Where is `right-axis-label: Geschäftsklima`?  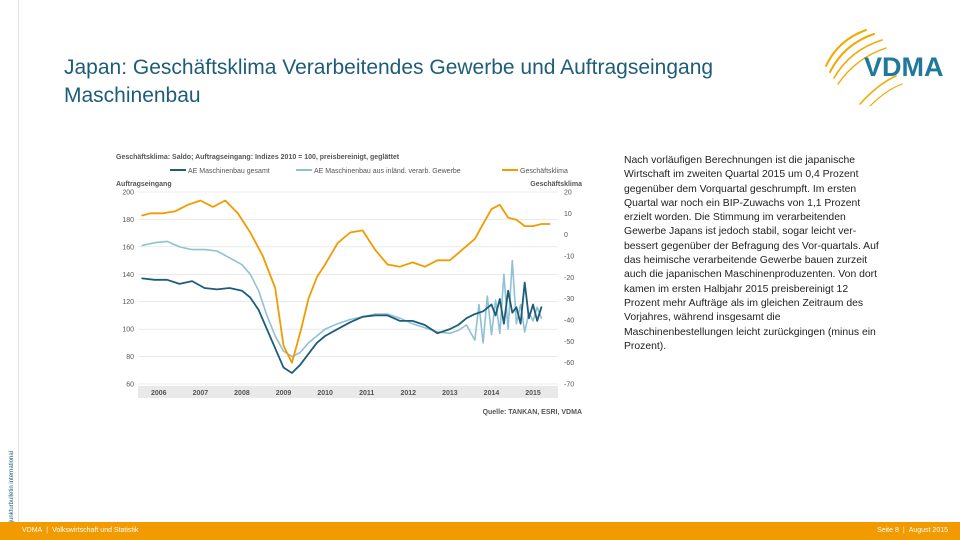
right-axis-label: Geschäftsklima is located at coordinates (556, 184).